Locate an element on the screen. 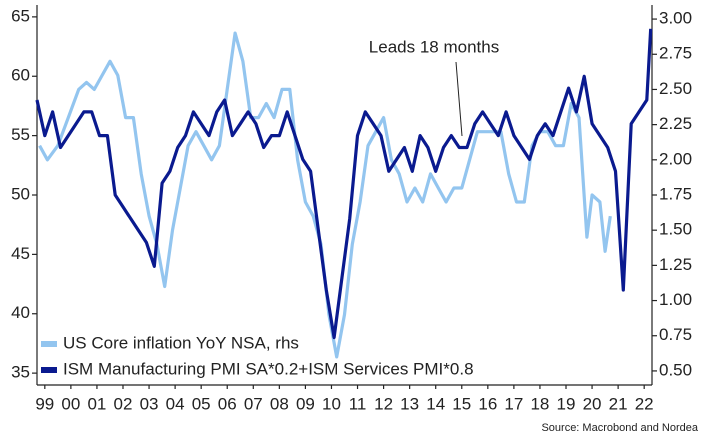 This screenshot has width=710, height=448. y2-tick-label: 0.75 is located at coordinates (675, 334).